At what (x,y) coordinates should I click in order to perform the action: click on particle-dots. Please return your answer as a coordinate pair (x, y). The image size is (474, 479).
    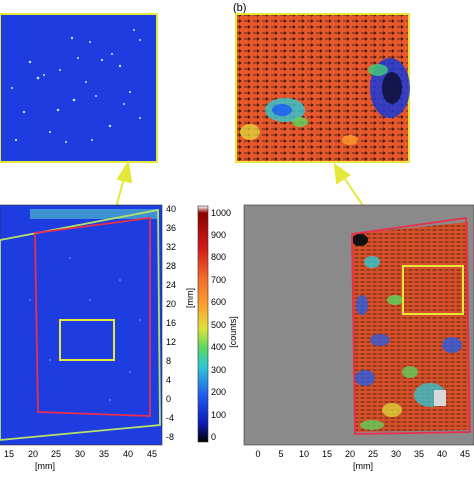
    Looking at the image, I should click on (76, 86).